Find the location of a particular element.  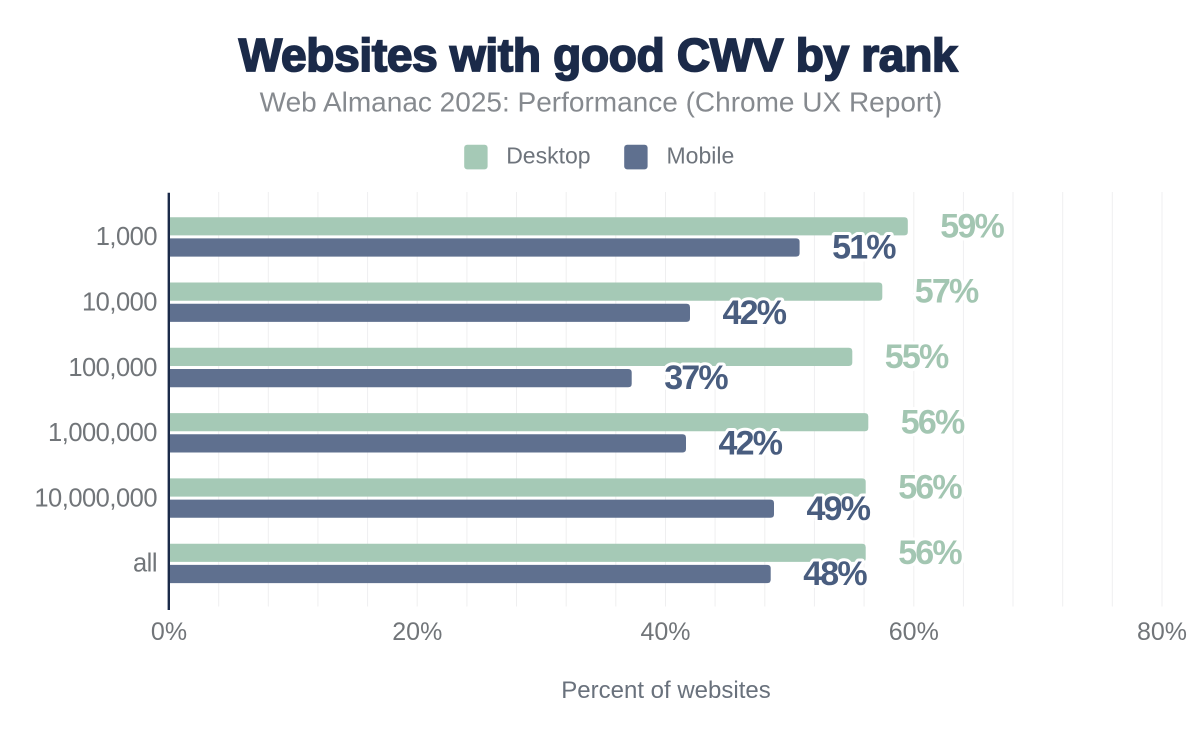

svg-text: 57% is located at coordinates (947, 292).